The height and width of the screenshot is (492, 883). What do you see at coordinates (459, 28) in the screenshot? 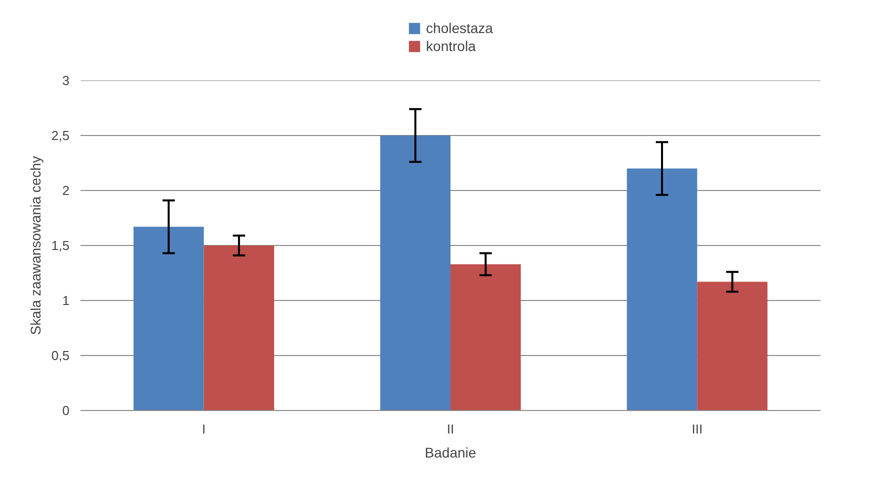
I see `legend-label: cholestaza` at bounding box center [459, 28].